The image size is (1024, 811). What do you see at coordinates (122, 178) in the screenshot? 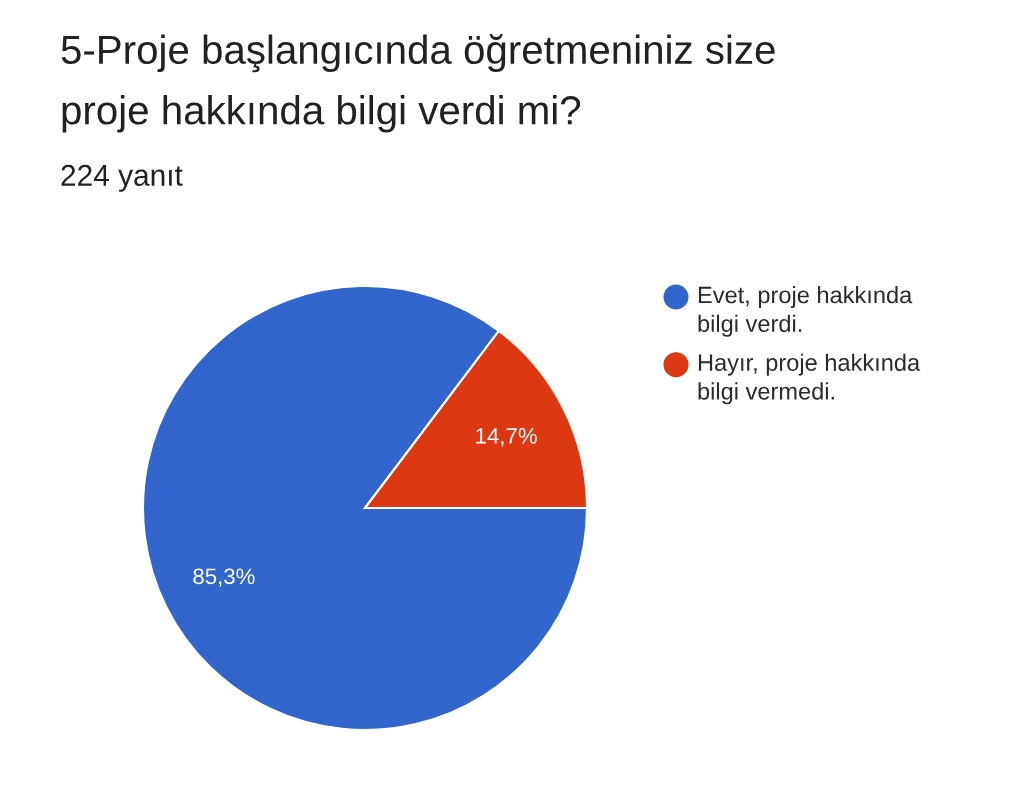
I see `chart-subtitle: 224 yanıt` at bounding box center [122, 178].